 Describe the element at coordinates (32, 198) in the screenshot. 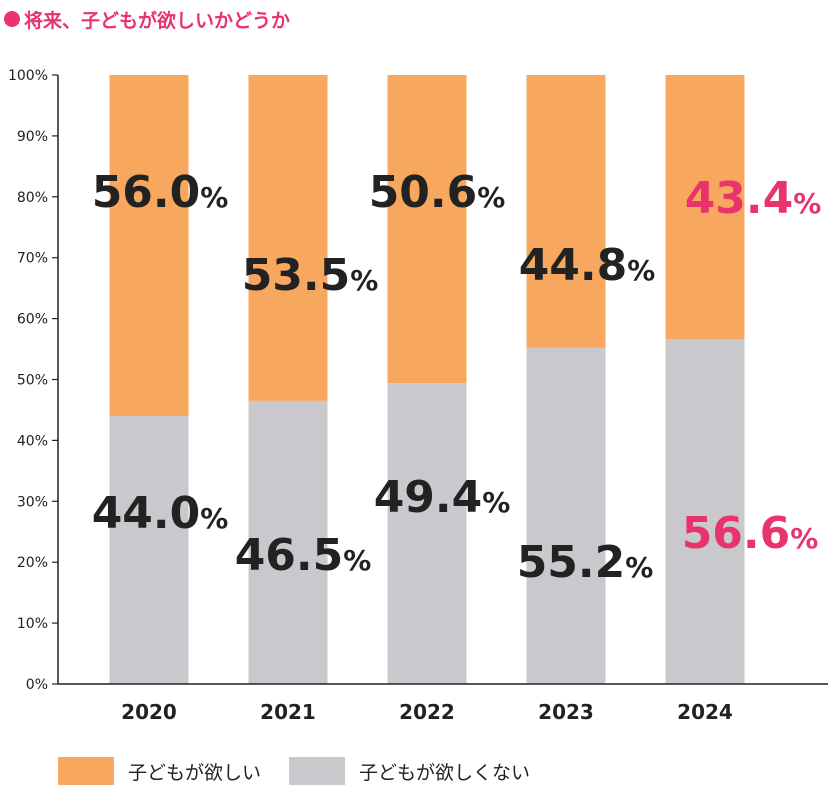

I see `y-tick-label: 80%` at that location.